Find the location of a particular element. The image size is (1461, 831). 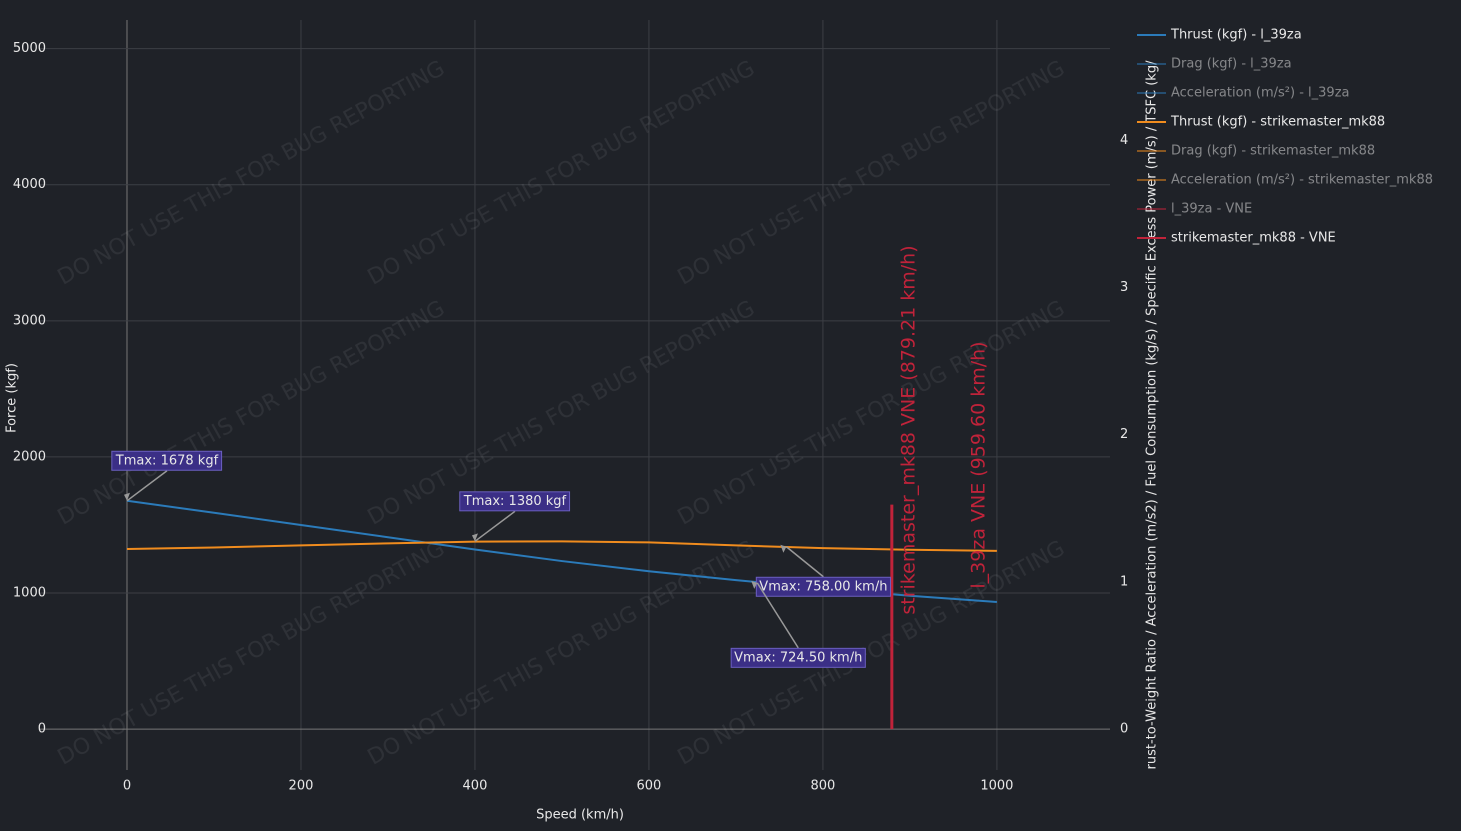

y-tick-label: 2000 is located at coordinates (29, 456).